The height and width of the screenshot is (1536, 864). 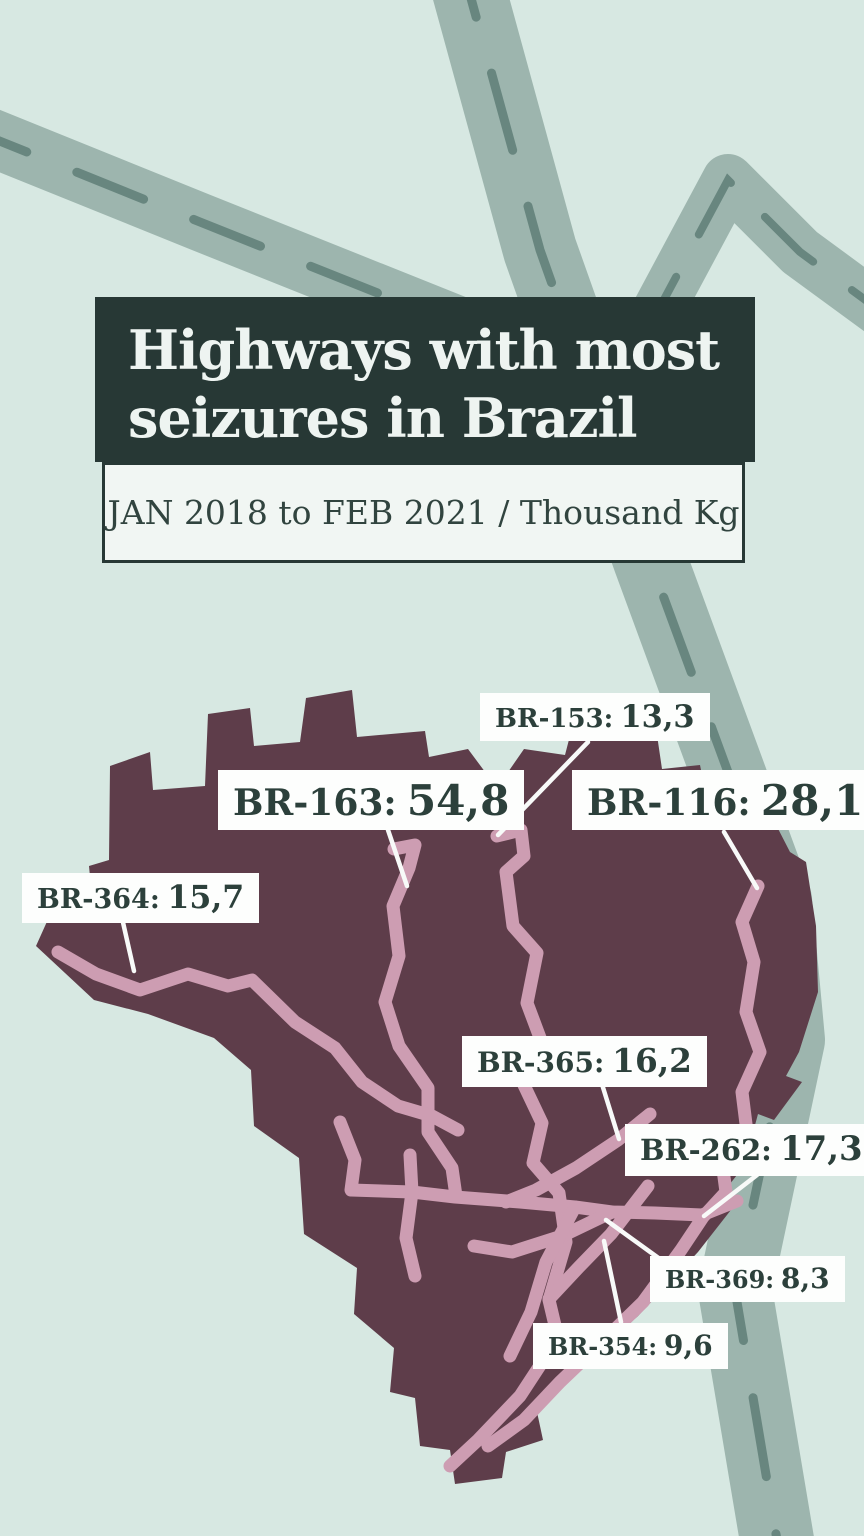 What do you see at coordinates (206, 897) in the screenshot?
I see `label-br364-value: 15,7` at bounding box center [206, 897].